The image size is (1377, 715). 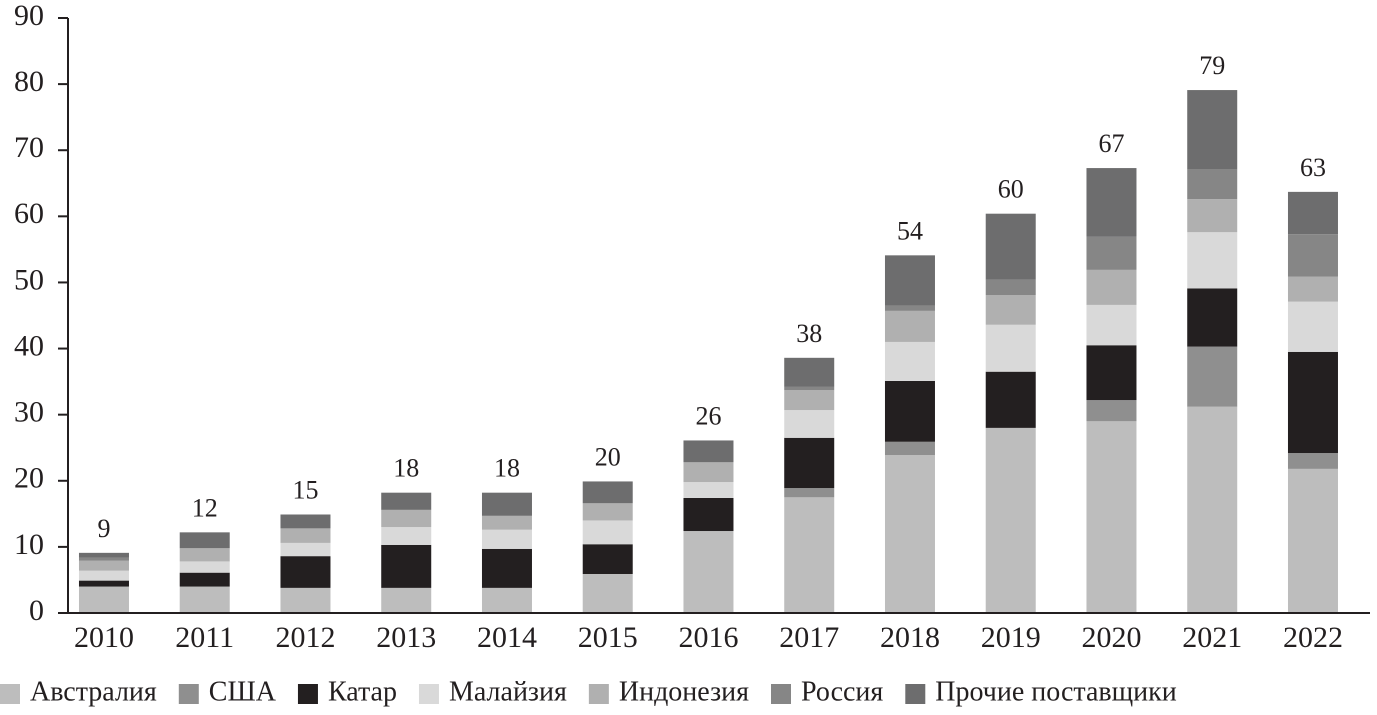 I want to click on total-label: 67, so click(x=1111, y=143).